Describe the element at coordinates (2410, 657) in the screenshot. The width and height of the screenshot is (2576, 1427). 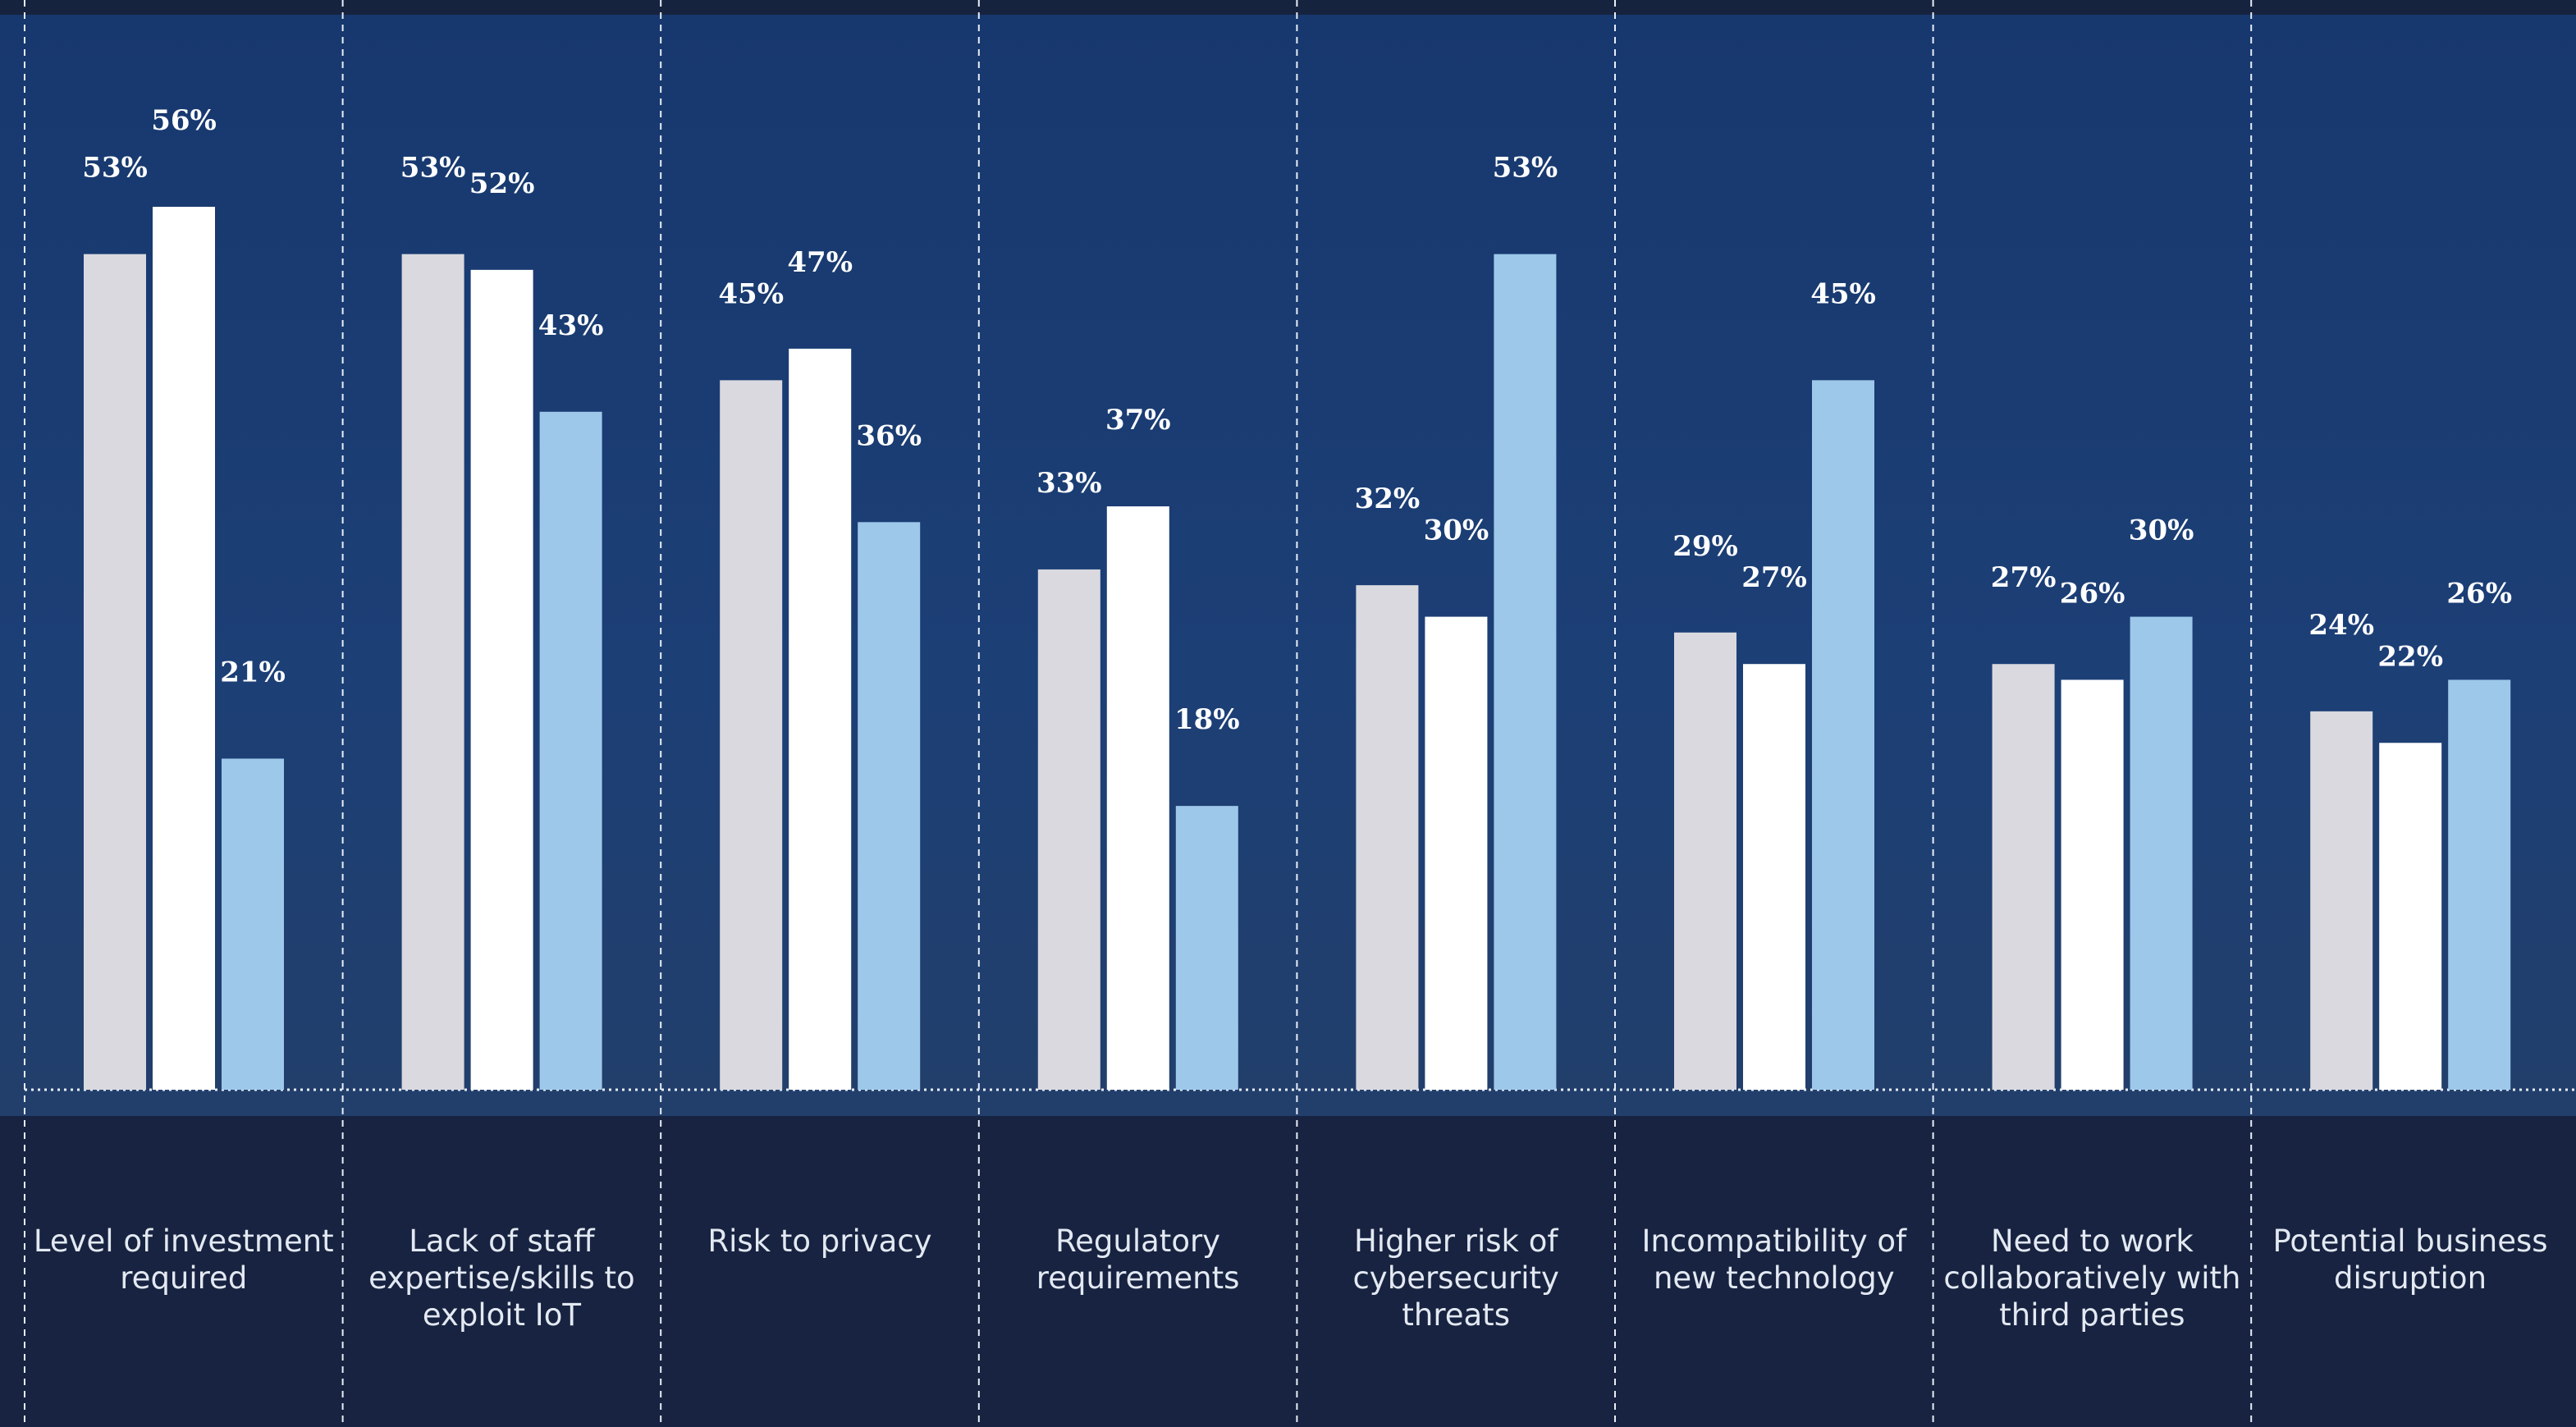
I see `value-label: 22%` at that location.